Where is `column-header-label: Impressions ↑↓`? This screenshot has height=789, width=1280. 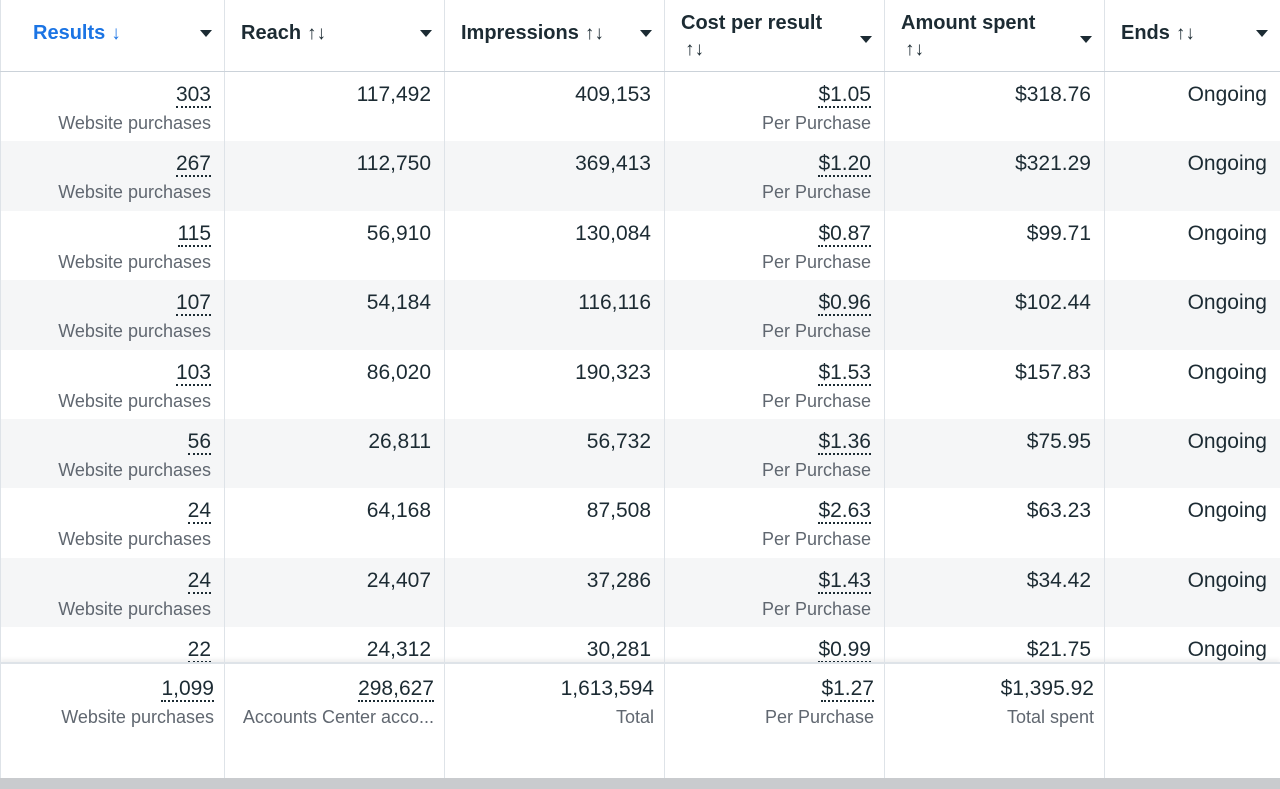 column-header-label: Impressions ↑↓ is located at coordinates (557, 33).